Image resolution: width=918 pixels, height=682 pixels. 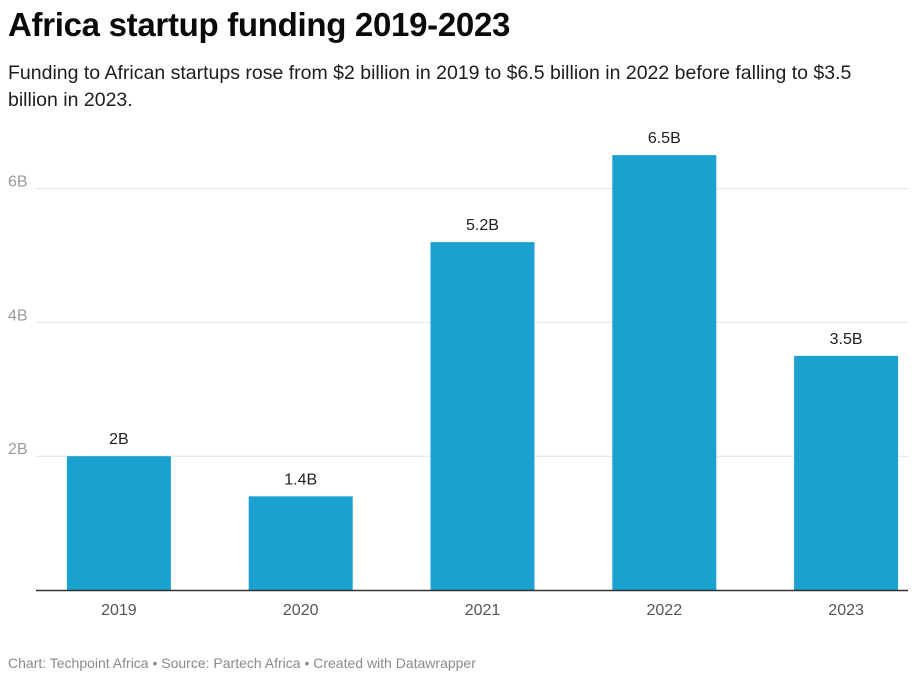 What do you see at coordinates (300, 479) in the screenshot?
I see `value-label-2020: 1.4B` at bounding box center [300, 479].